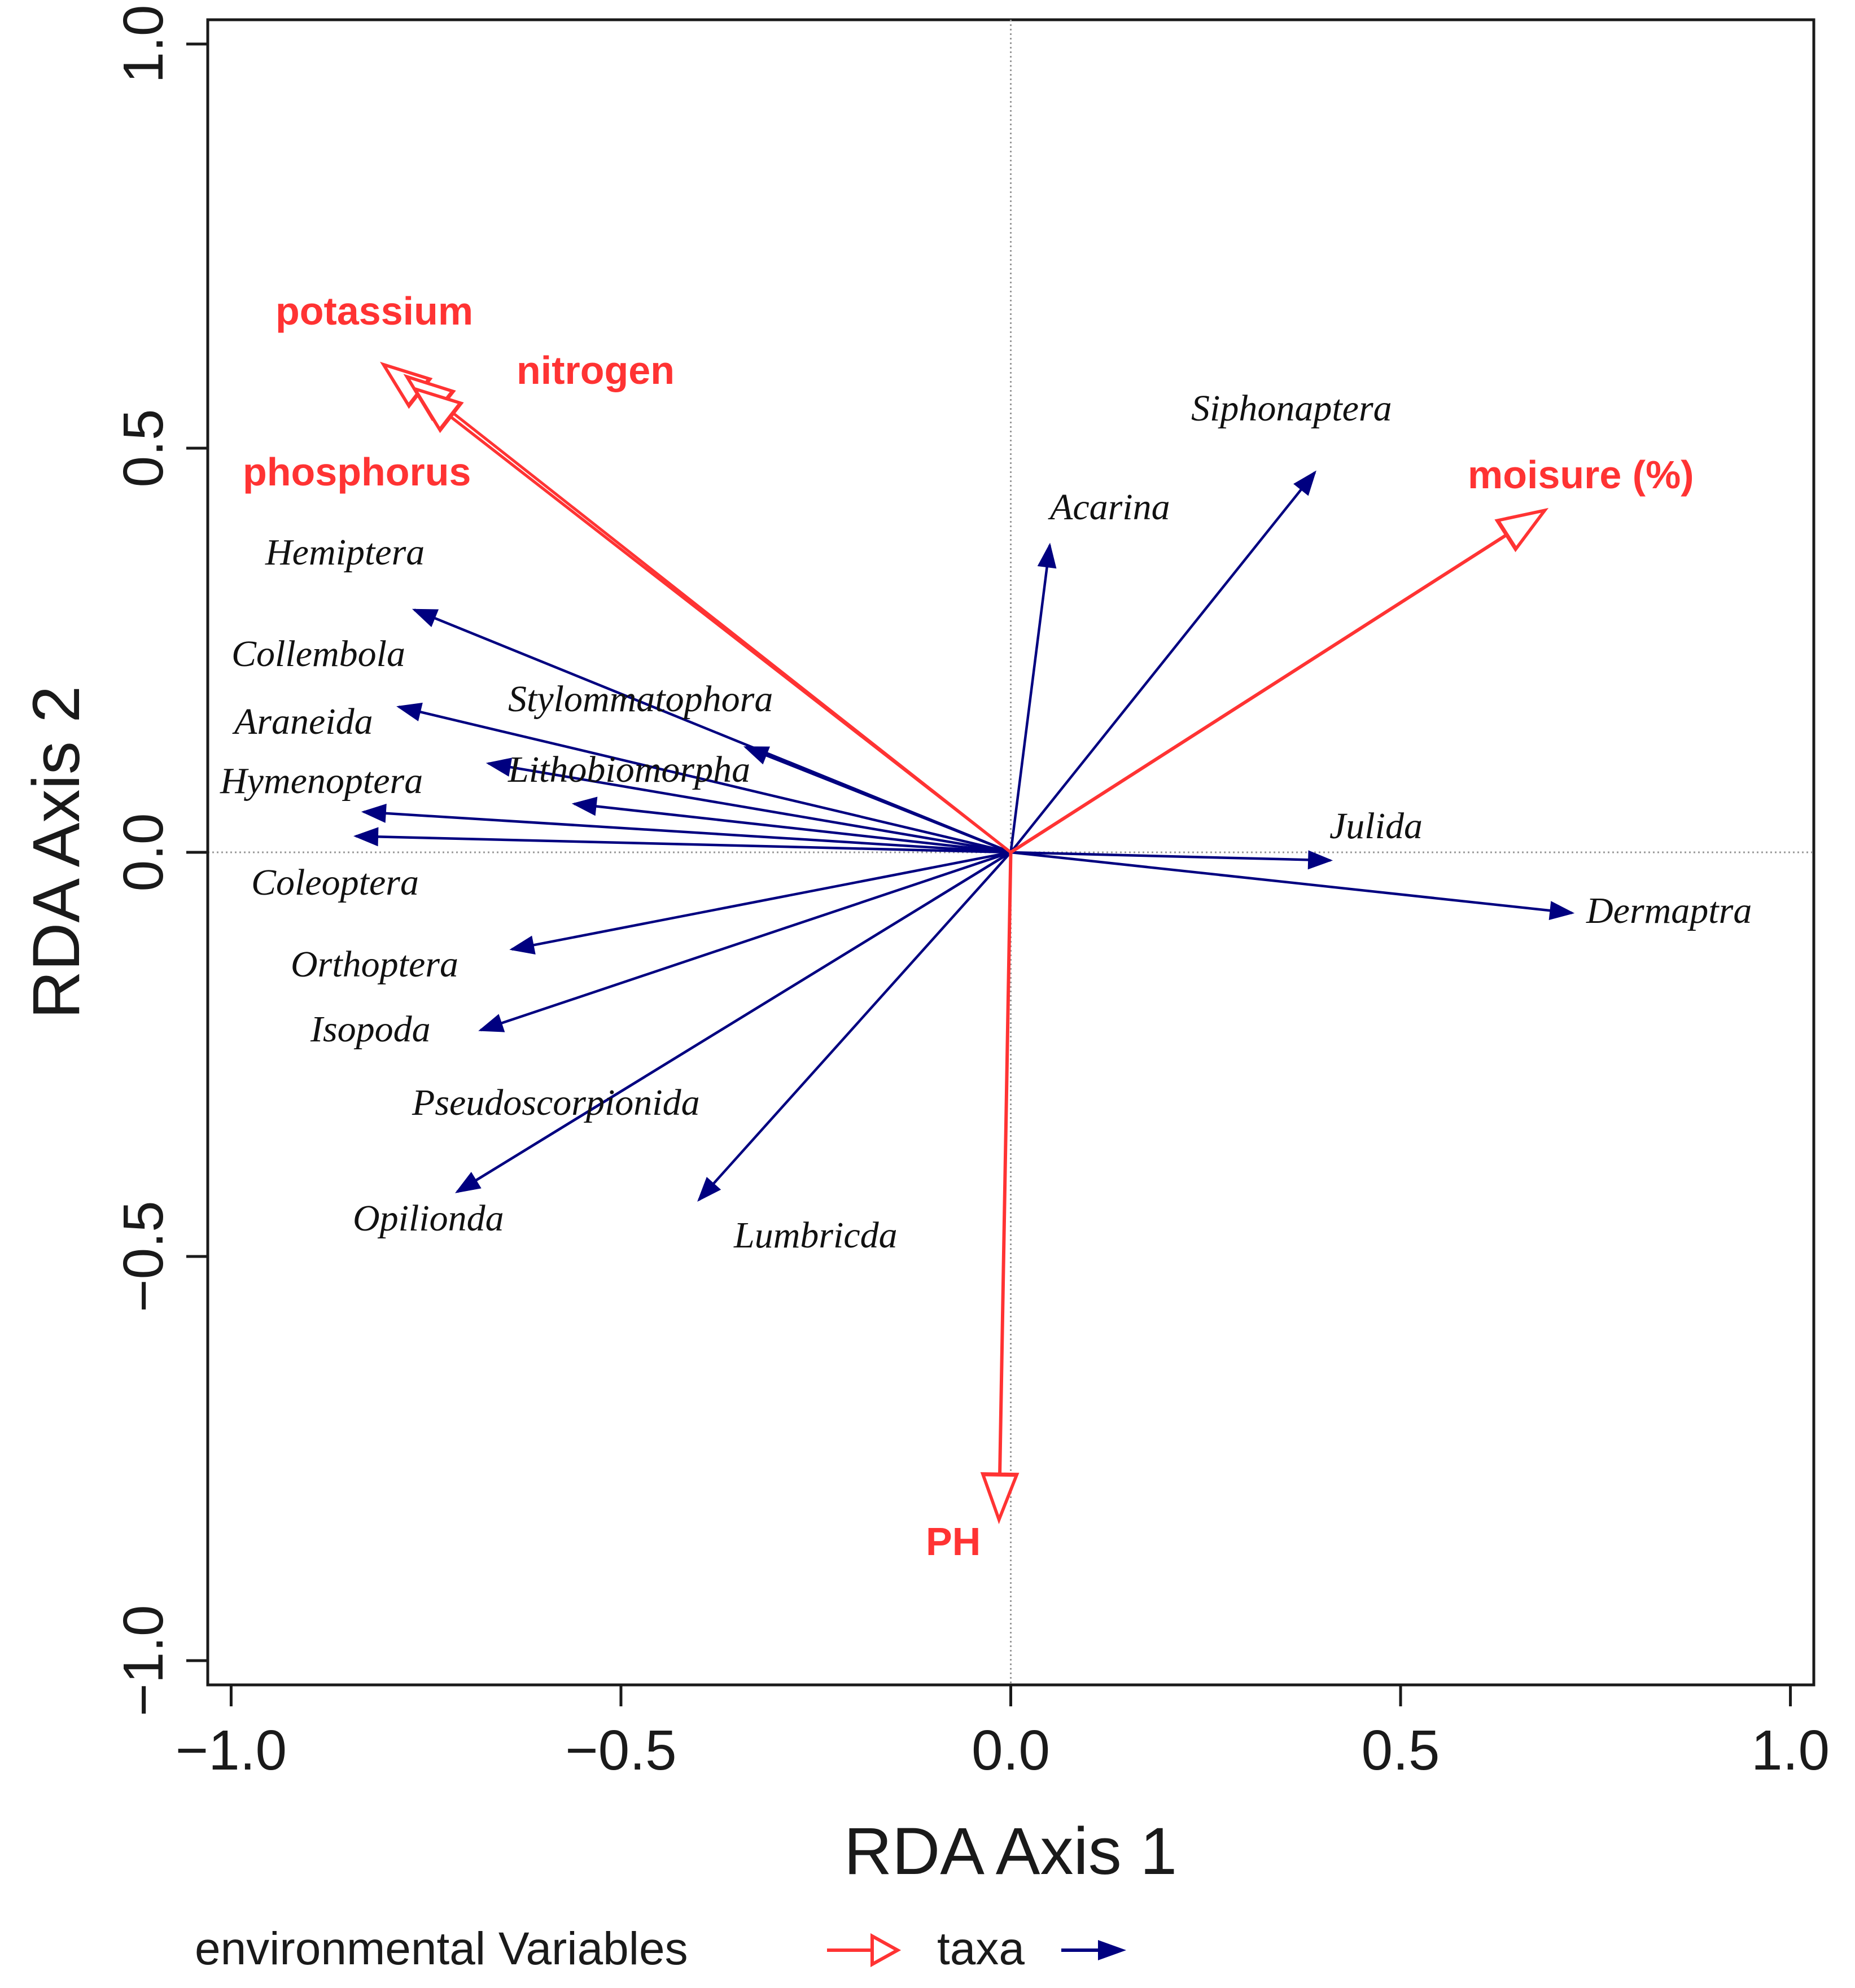 The height and width of the screenshot is (1988, 1855). Describe the element at coordinates (815, 1235) in the screenshot. I see `taxa-label-lumbricda: Lumbricda` at that location.